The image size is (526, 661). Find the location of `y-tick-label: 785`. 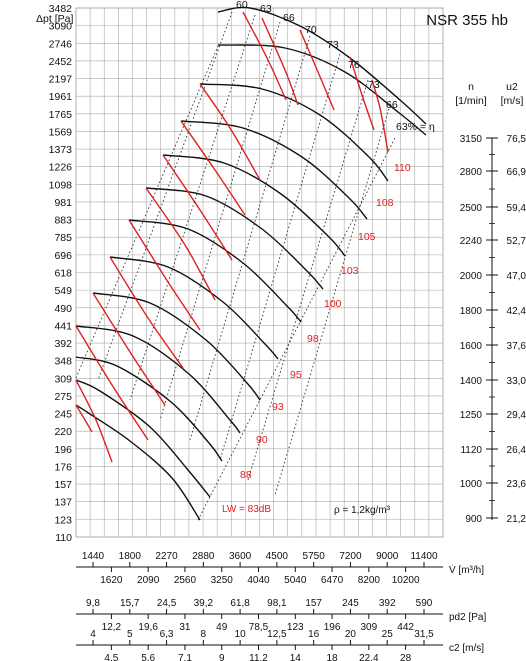

y-tick-label: 785 is located at coordinates (63, 238).